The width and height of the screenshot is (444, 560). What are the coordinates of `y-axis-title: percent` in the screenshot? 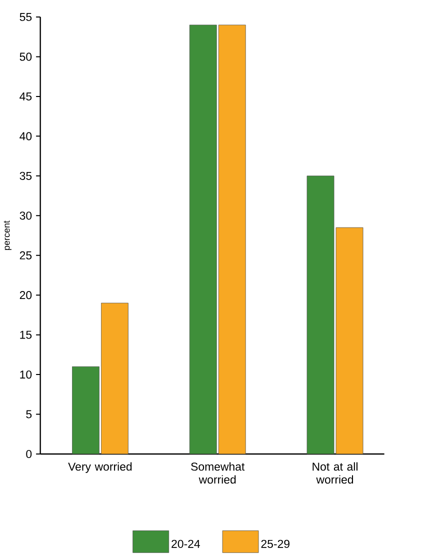 It's located at (8, 235).